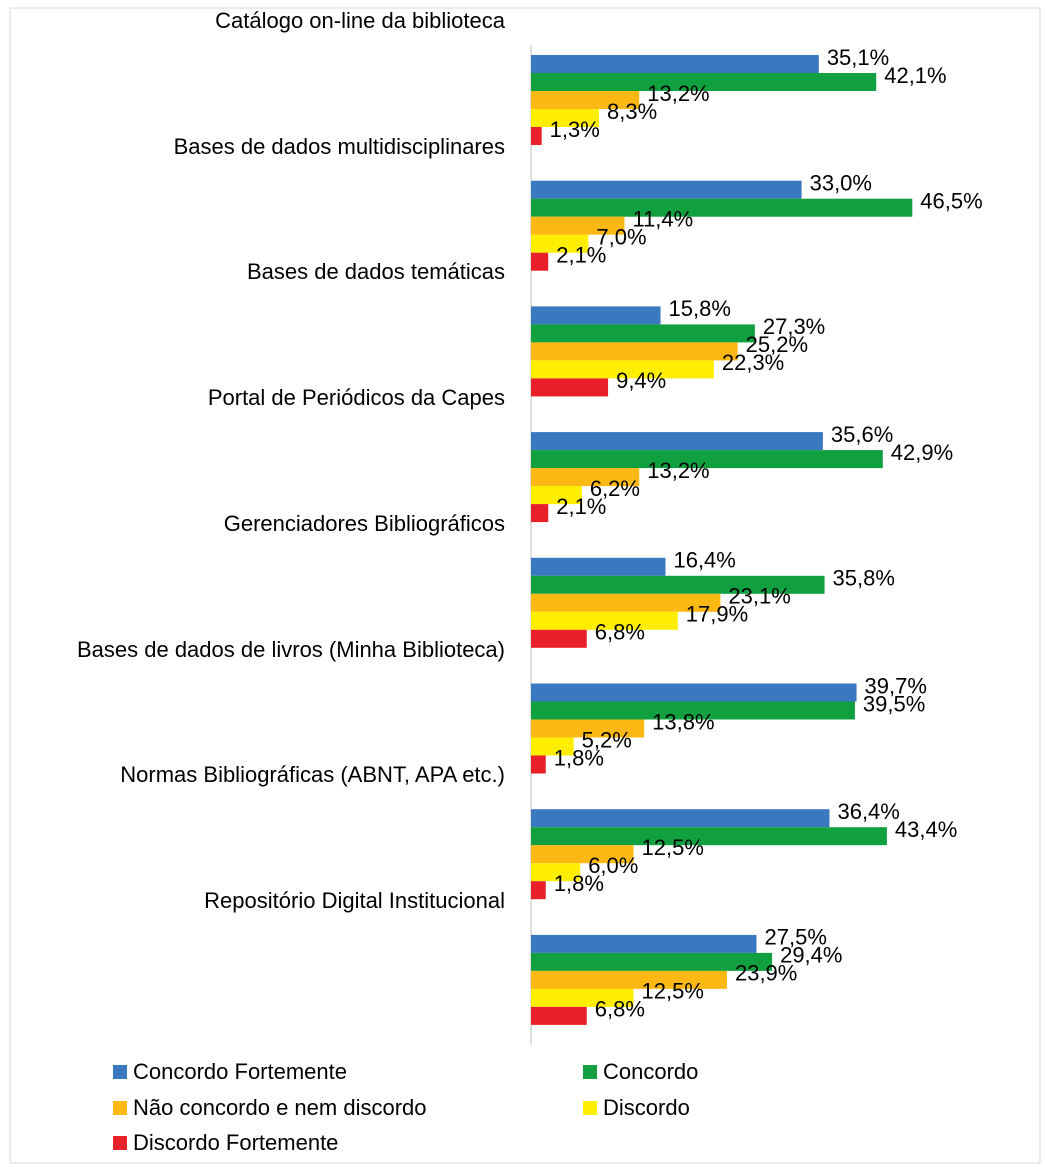 This screenshot has width=1045, height=1167. I want to click on data-label: 22,3%, so click(753, 362).